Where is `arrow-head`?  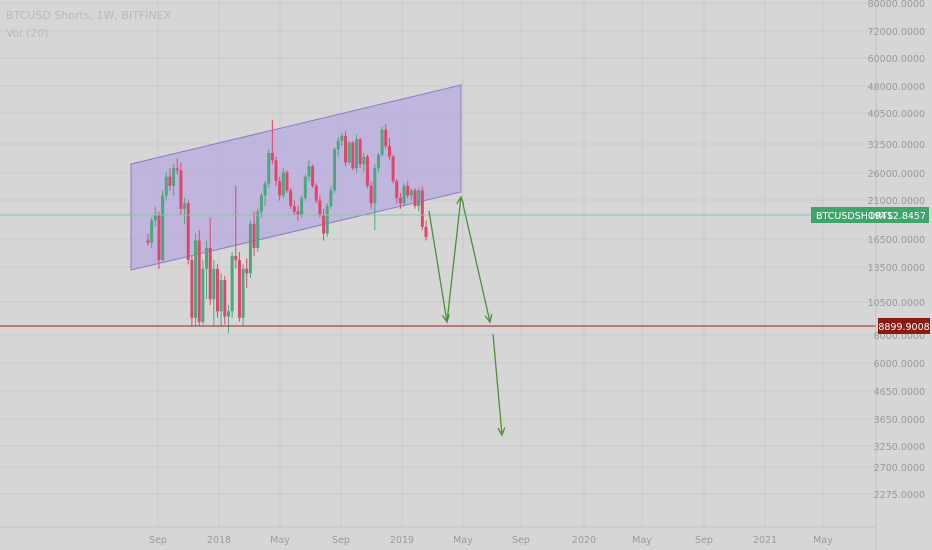
arrow-head is located at coordinates (460, 200).